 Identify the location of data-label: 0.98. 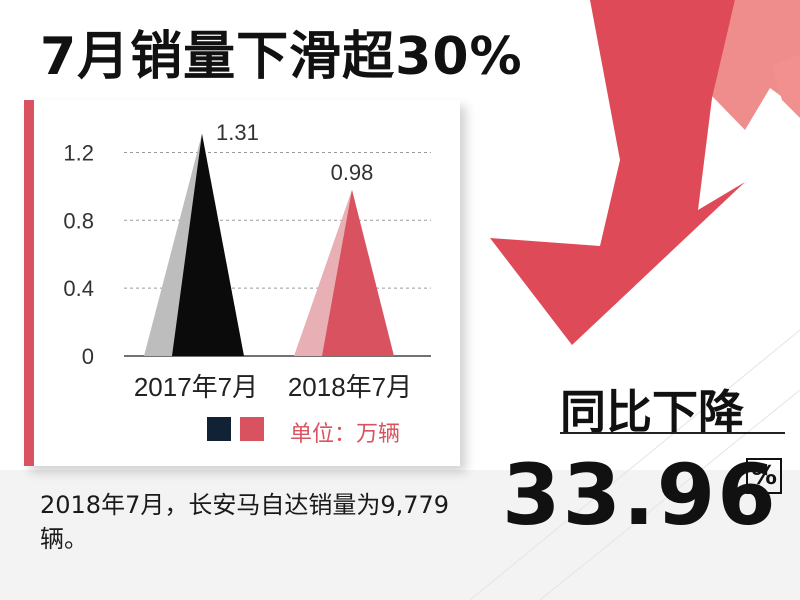
(352, 172).